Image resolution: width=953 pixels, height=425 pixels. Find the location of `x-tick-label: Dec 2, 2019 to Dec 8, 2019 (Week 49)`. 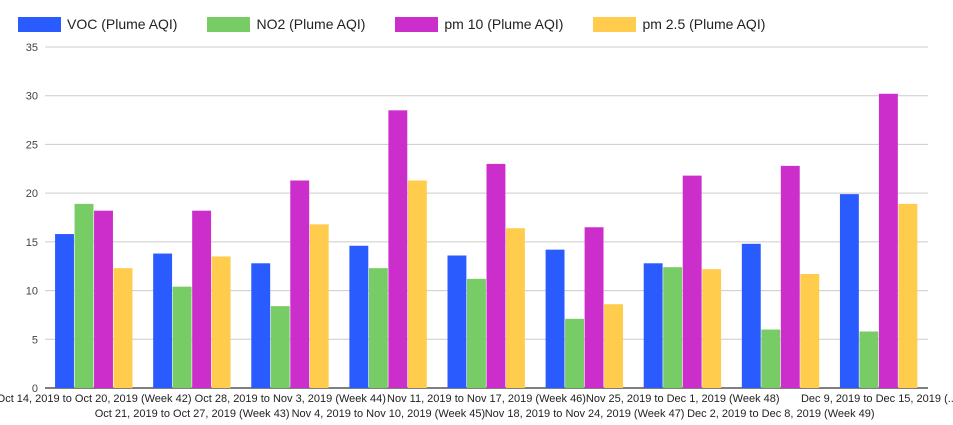

x-tick-label: Dec 2, 2019 to Dec 8, 2019 (Week 49) is located at coordinates (781, 414).